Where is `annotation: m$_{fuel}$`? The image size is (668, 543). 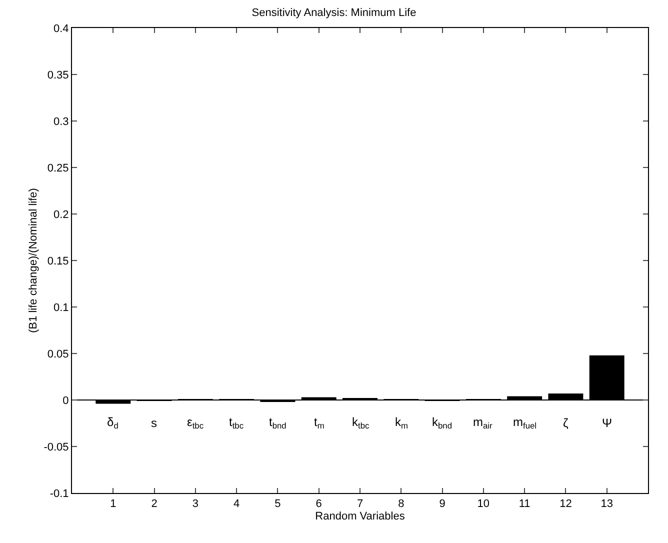
annotation: m$_{fuel}$ is located at coordinates (525, 423).